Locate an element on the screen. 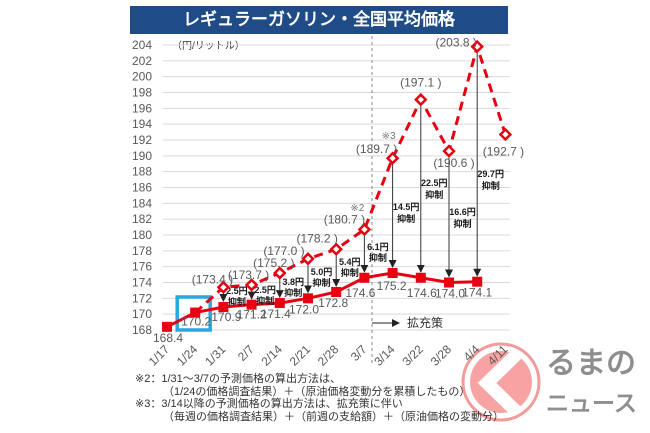 This screenshot has height=433, width=650. logo-ring is located at coordinates (501, 382).